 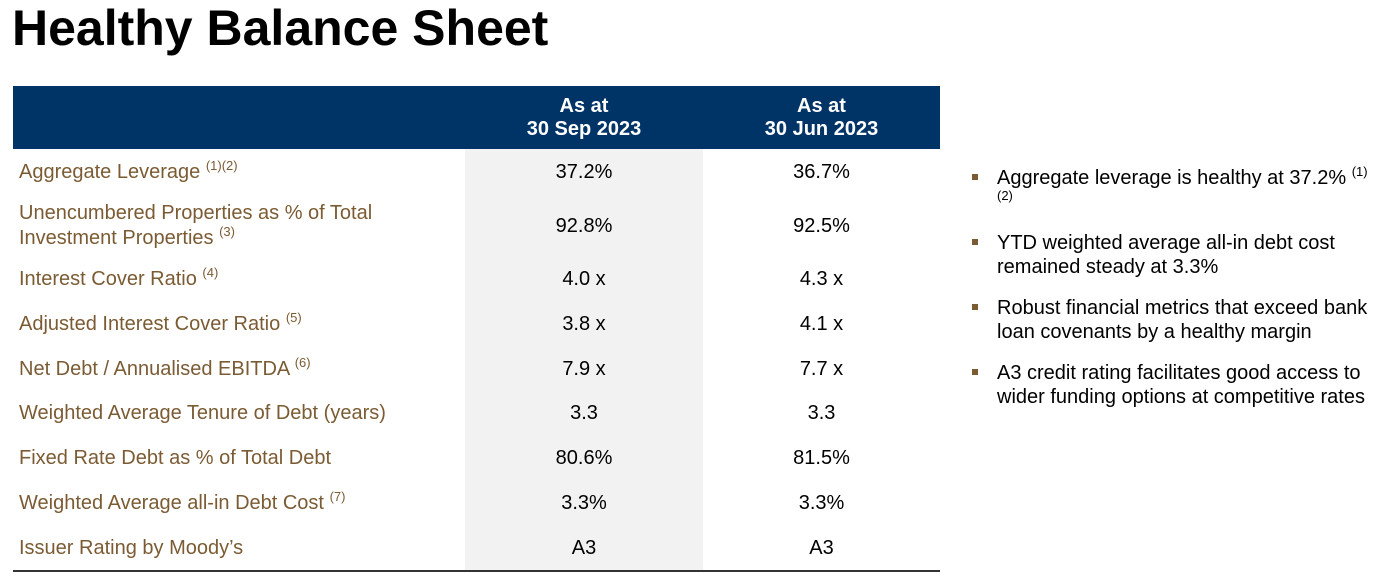 I want to click on value-sep-2023: 3.3, so click(x=584, y=413).